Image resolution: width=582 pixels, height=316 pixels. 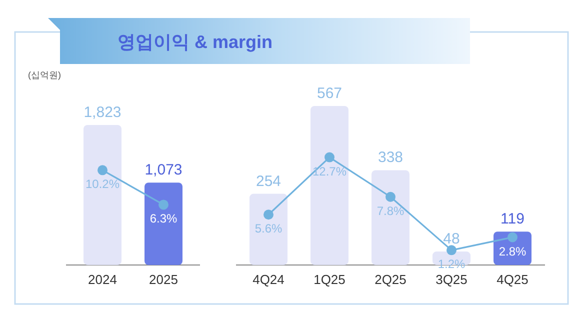 What do you see at coordinates (329, 93) in the screenshot?
I see `data-label: 567` at bounding box center [329, 93].